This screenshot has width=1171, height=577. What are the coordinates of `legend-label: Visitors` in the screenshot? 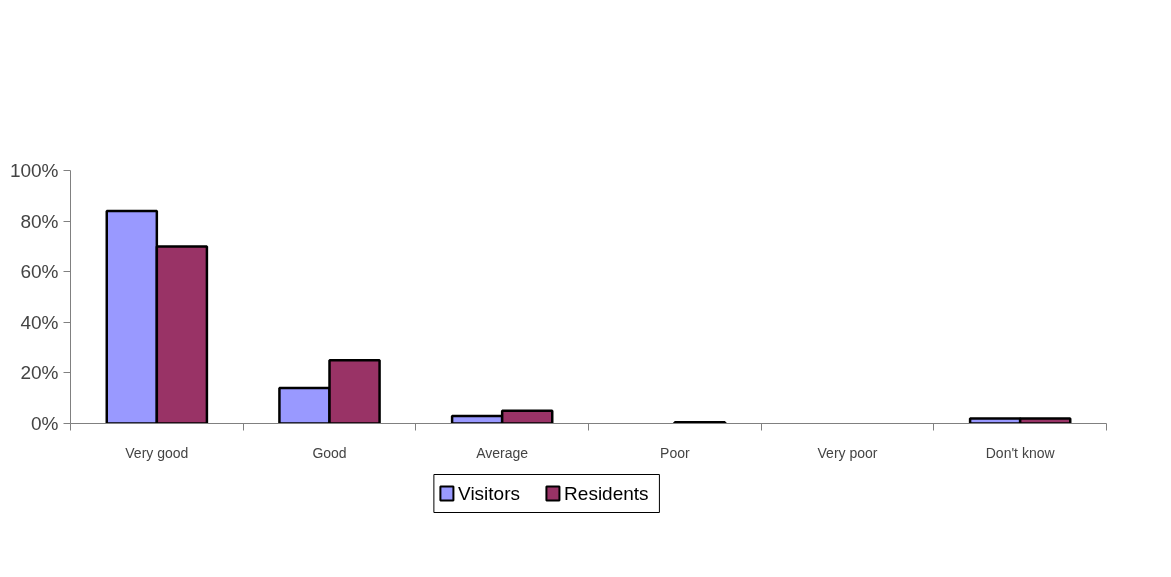 It's located at (489, 493).